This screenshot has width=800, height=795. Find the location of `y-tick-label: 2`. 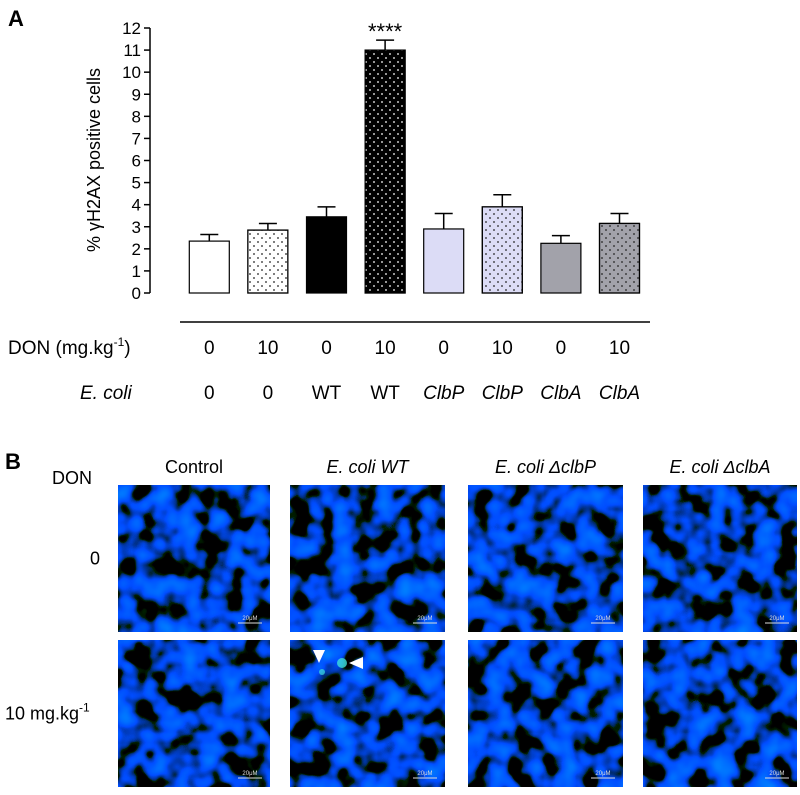

y-tick-label: 2 is located at coordinates (136, 249).